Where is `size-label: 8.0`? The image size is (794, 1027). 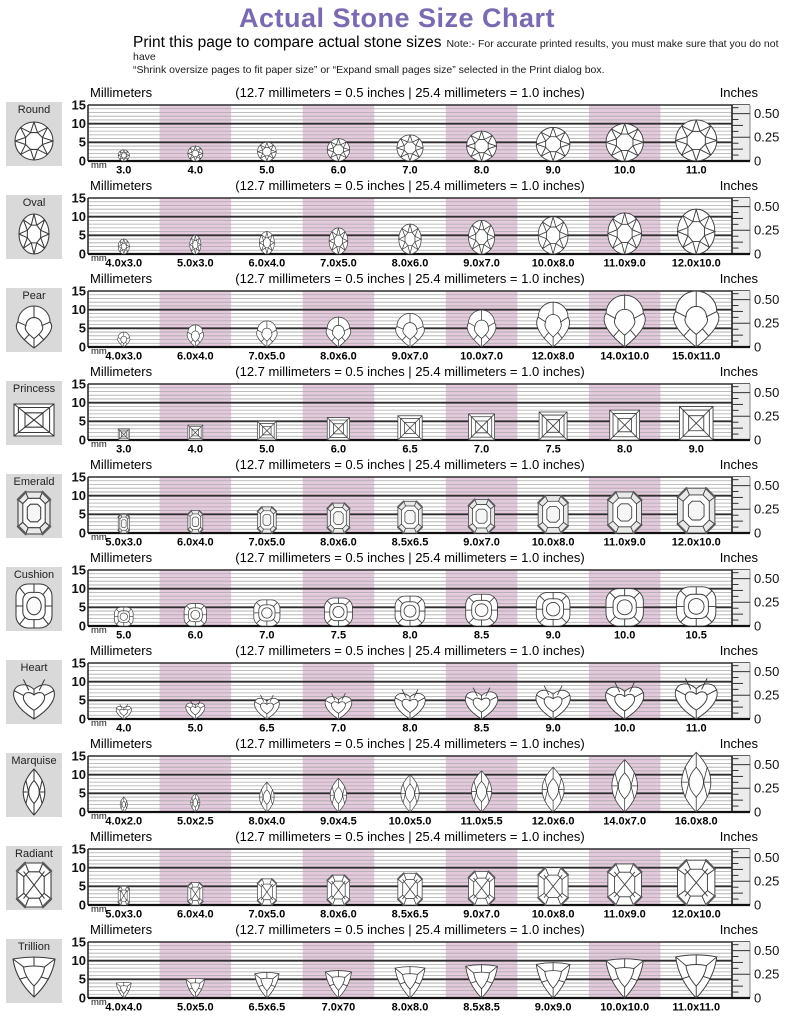
size-label: 8.0 is located at coordinates (409, 729).